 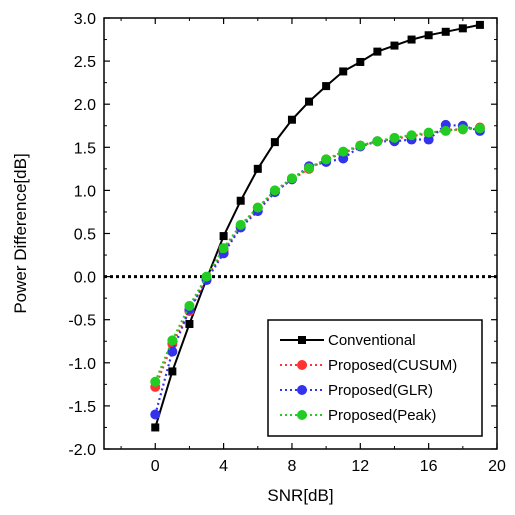 What do you see at coordinates (85, 235) in the screenshot?
I see `y-tick-label: 0.5` at bounding box center [85, 235].